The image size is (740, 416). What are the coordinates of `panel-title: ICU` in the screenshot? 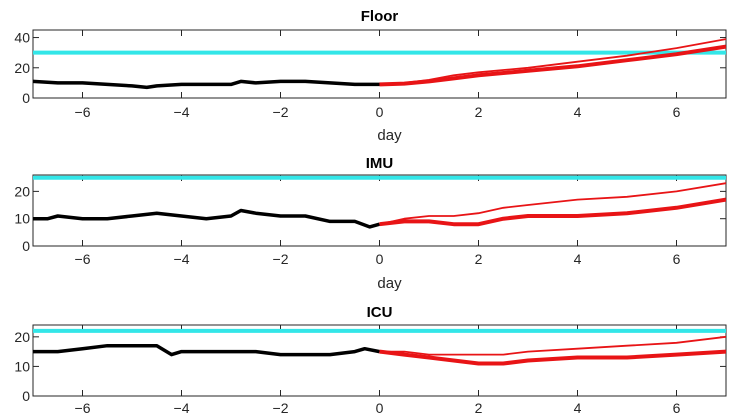 It's located at (380, 312).